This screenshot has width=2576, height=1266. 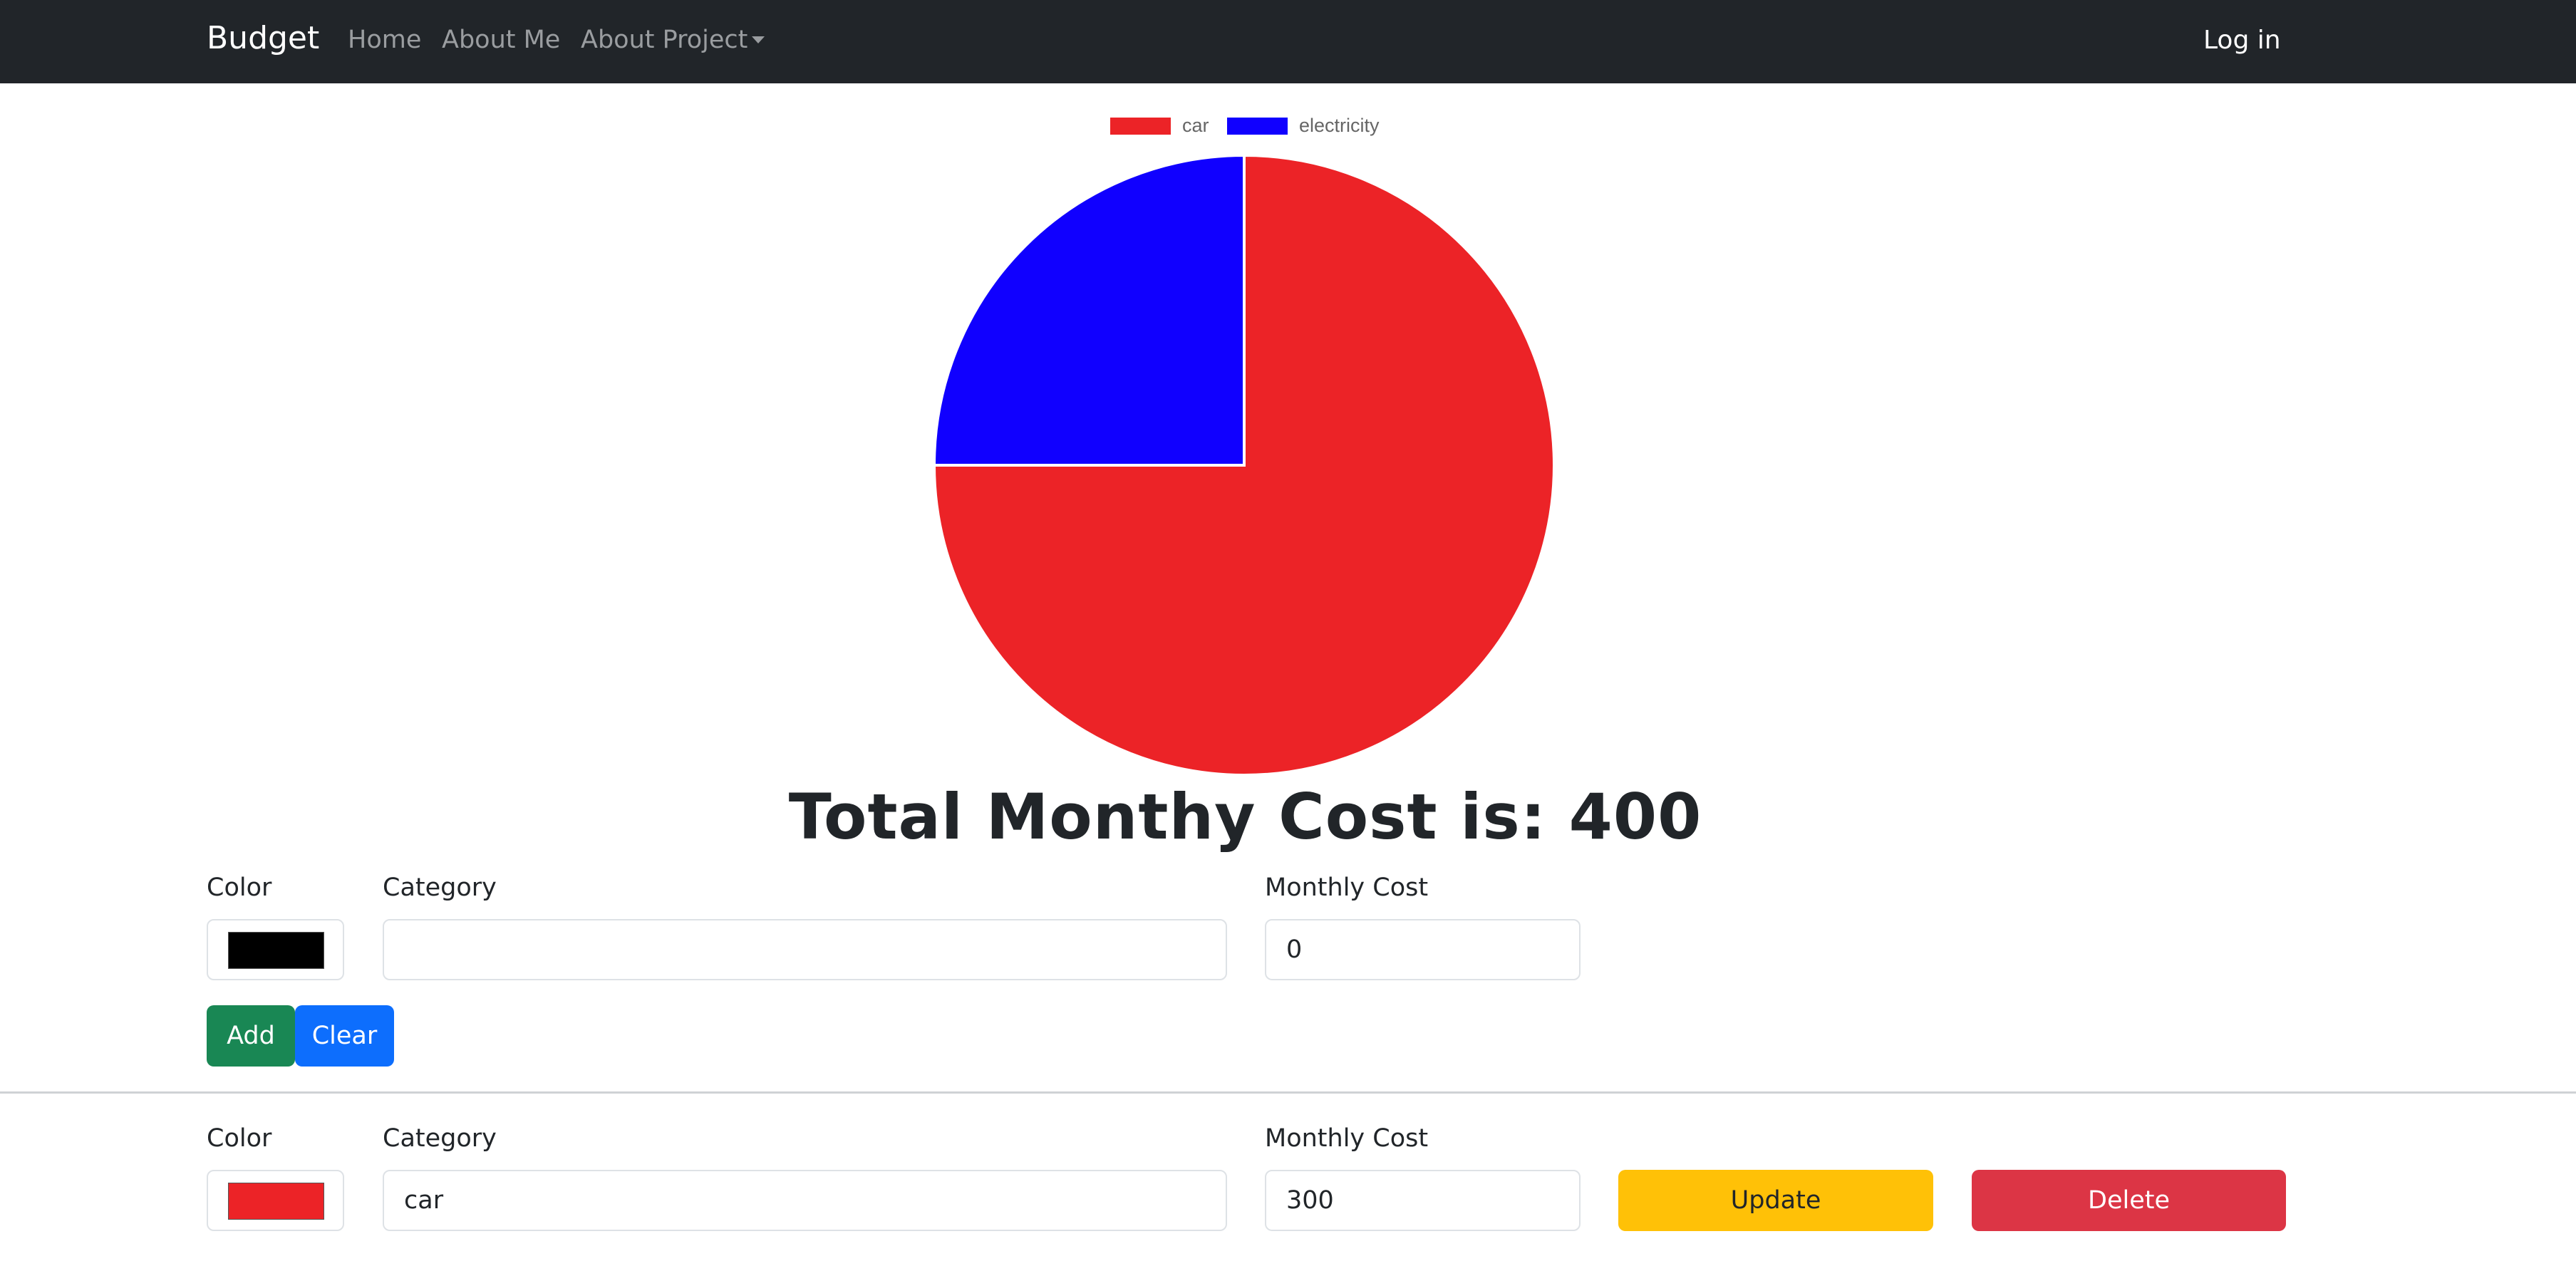 I want to click on chart-legend: car electricity, so click(x=1245, y=126).